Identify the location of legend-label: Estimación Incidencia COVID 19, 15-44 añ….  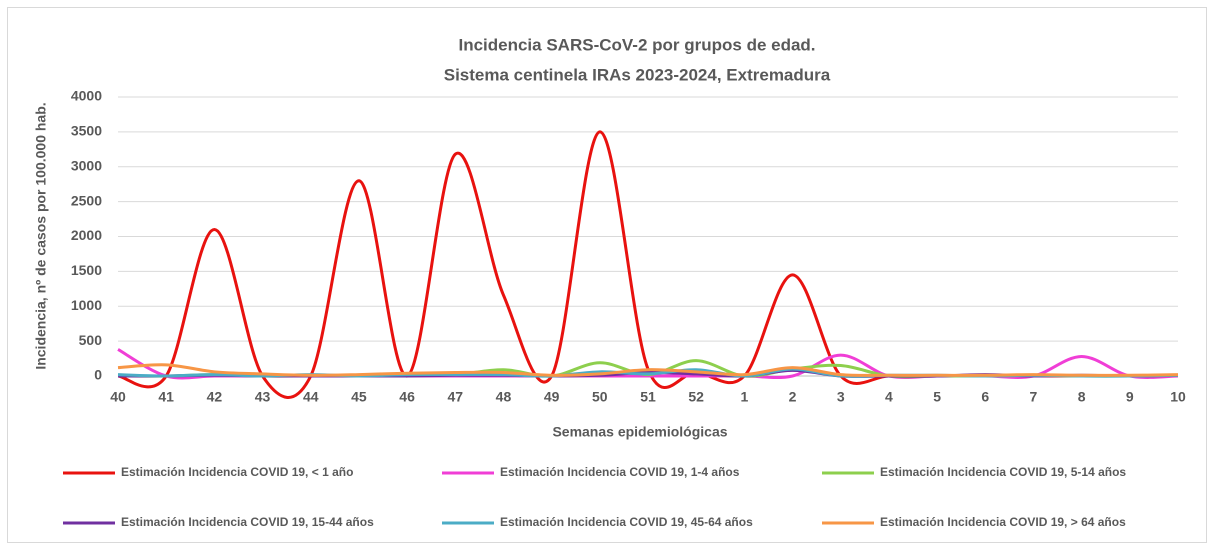
(247, 522).